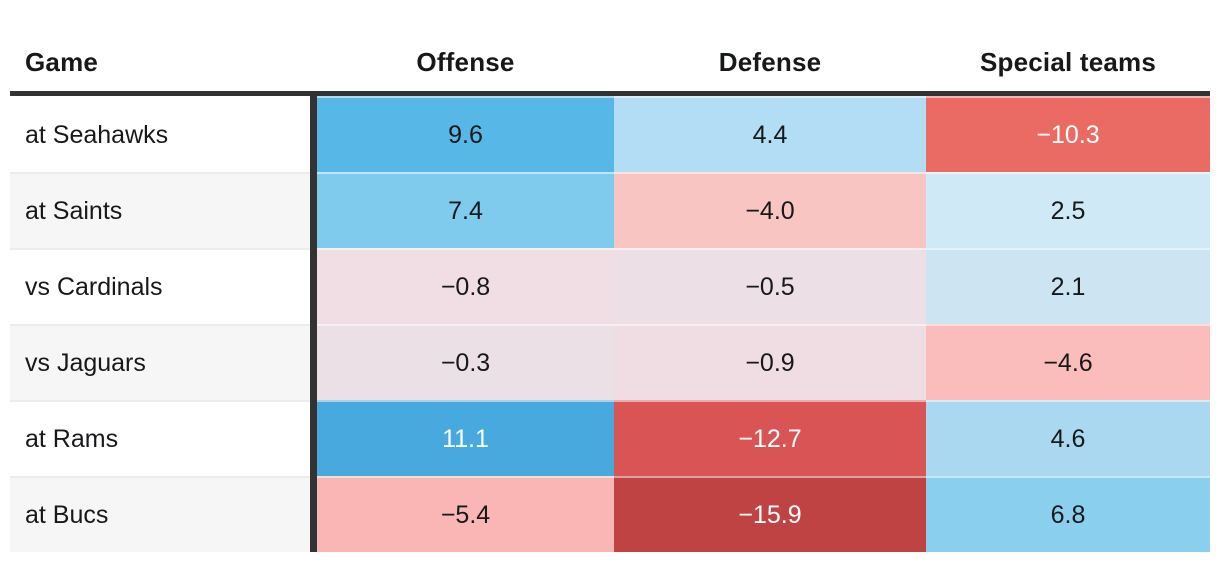  I want to click on table-row: vs Cardinals −0.8 −0.5 2.1, so click(610, 286).